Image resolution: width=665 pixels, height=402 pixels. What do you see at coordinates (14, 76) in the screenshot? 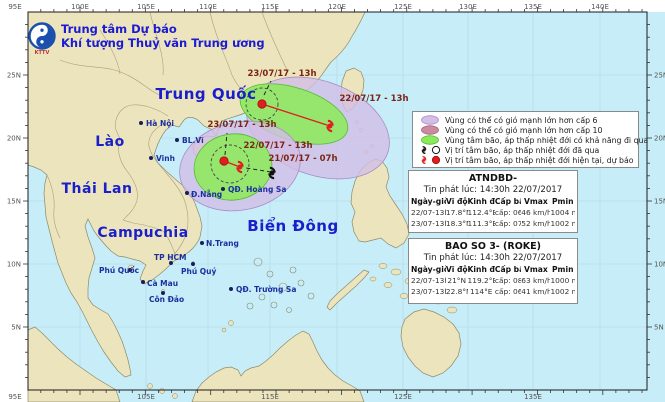
I see `axis-label-lat-left: 25N` at bounding box center [14, 76].